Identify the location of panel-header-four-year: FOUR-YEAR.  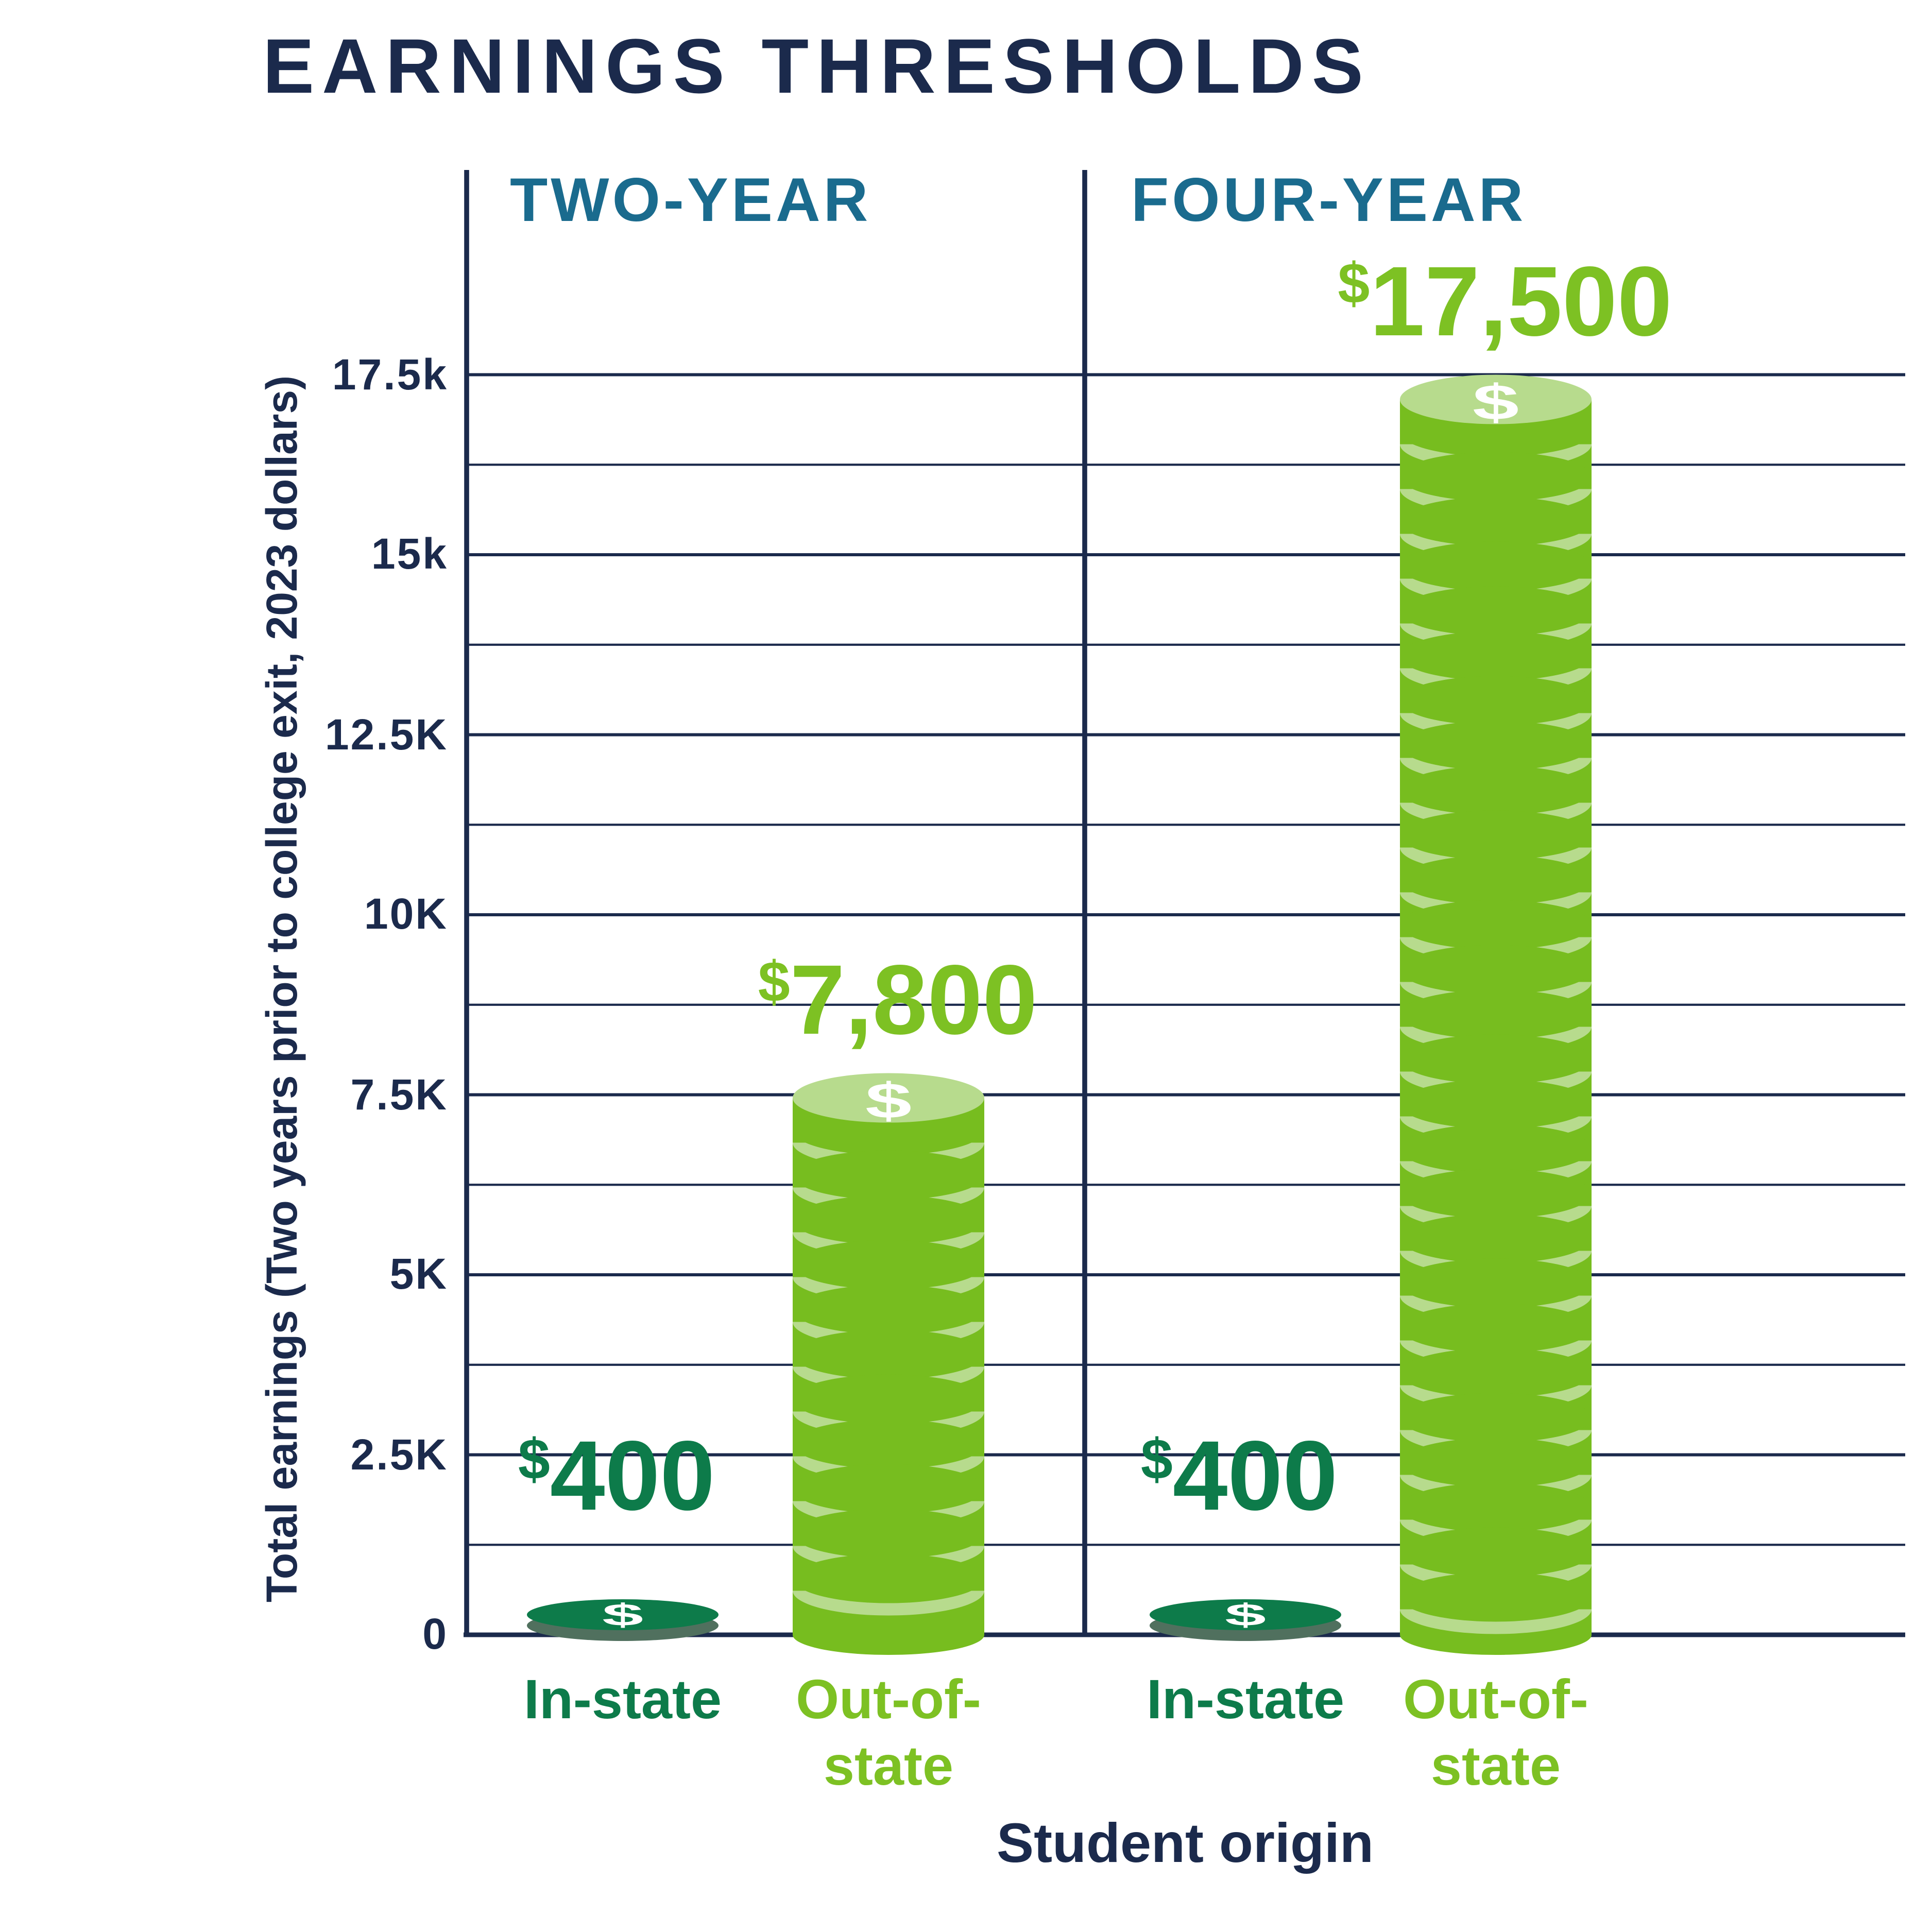
(1329, 201).